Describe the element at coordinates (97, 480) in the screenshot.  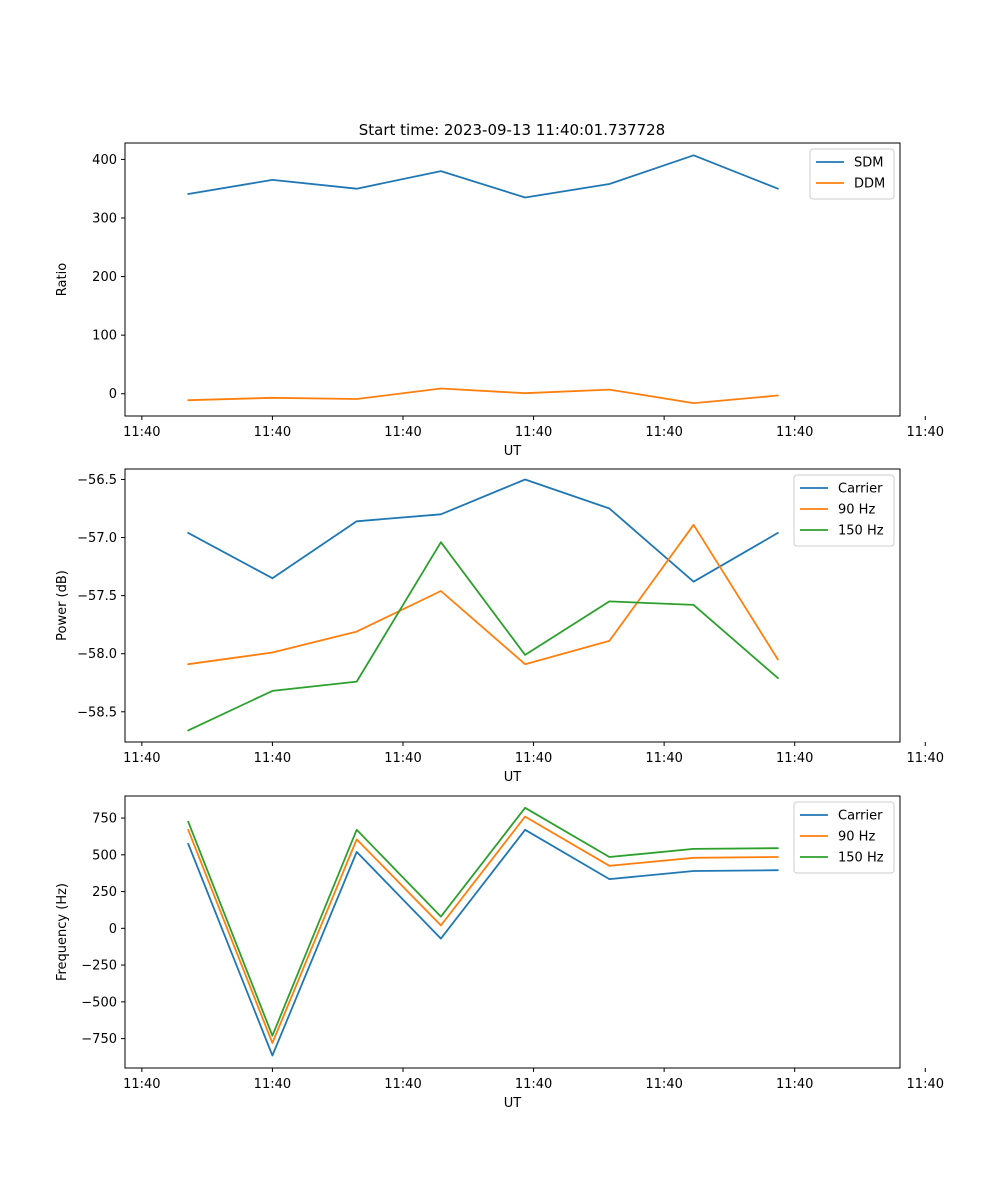
I see `power-y-tick-label: −56.5` at that location.